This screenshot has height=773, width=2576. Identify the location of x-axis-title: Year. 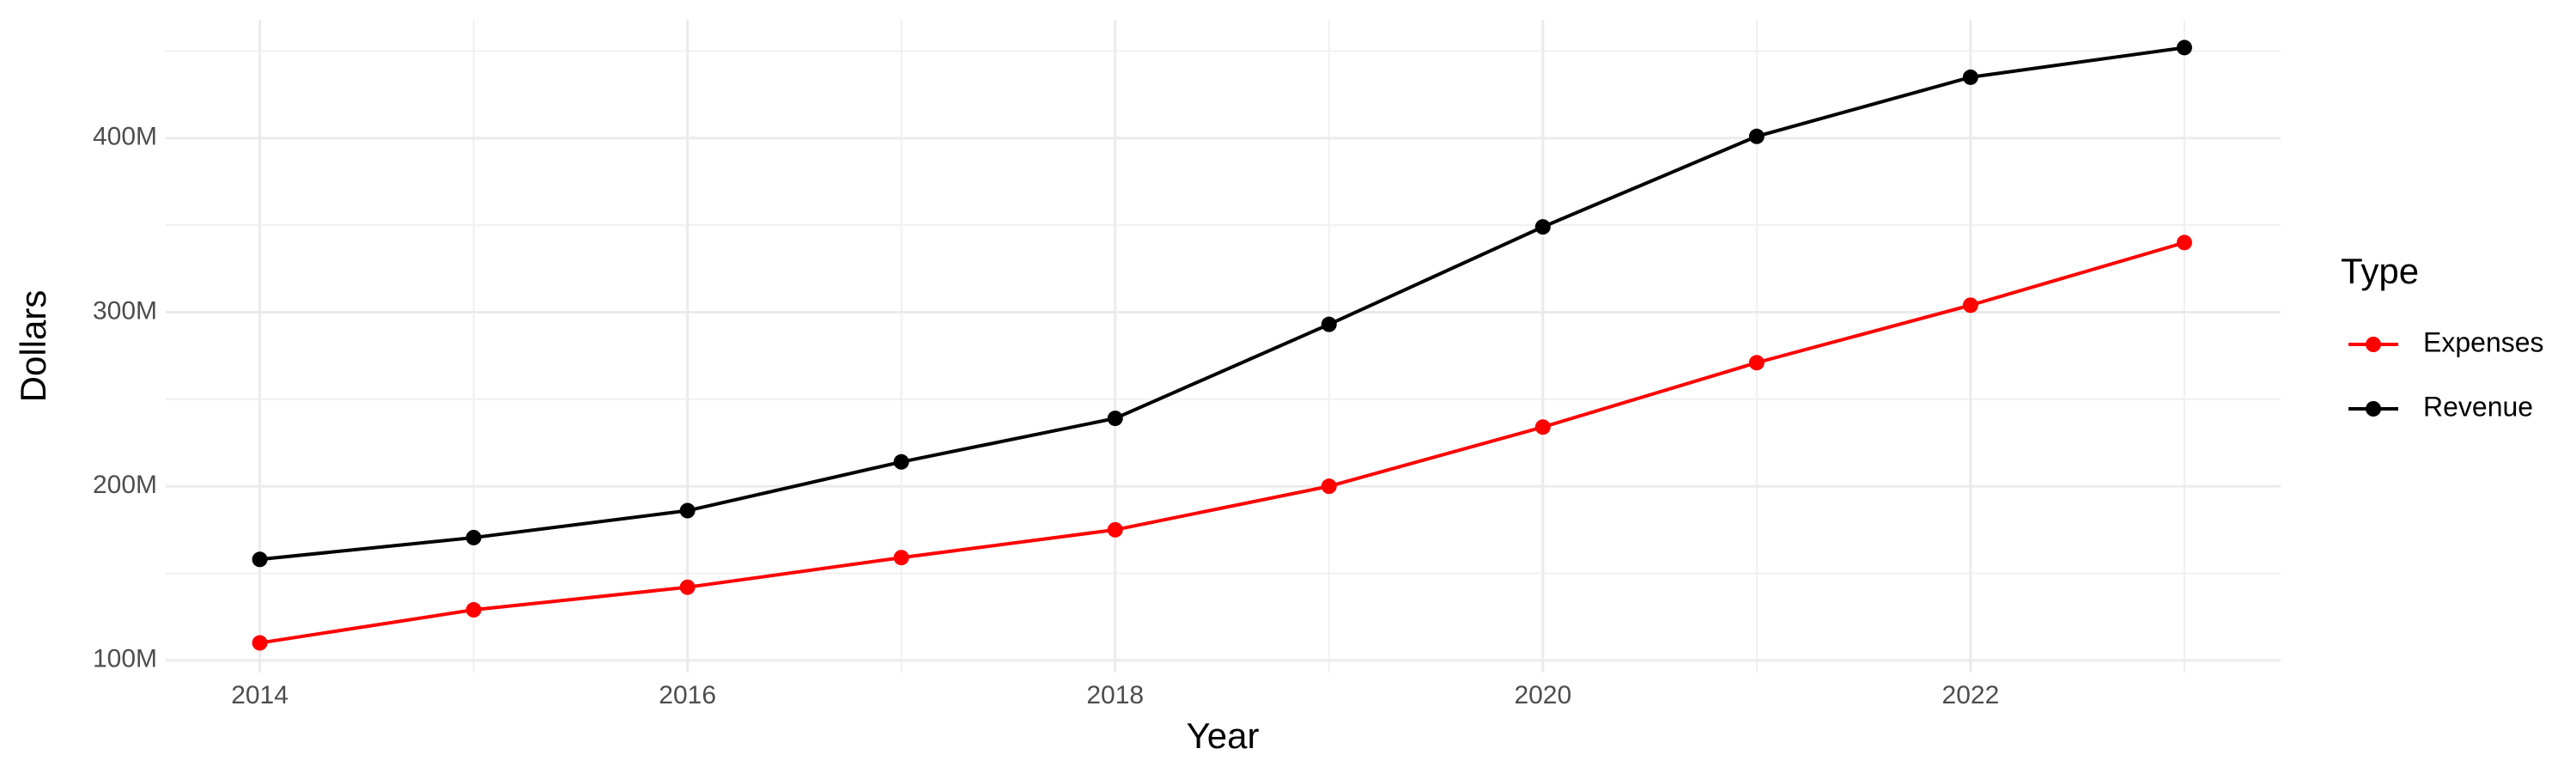
(1224, 735).